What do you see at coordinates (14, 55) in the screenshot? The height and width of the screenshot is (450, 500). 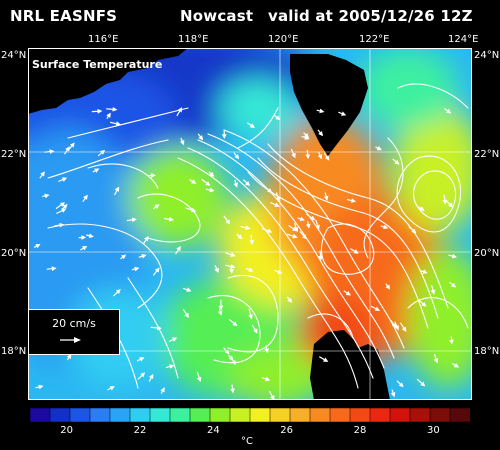 I see `lat-label-24-left: 24°N` at bounding box center [14, 55].